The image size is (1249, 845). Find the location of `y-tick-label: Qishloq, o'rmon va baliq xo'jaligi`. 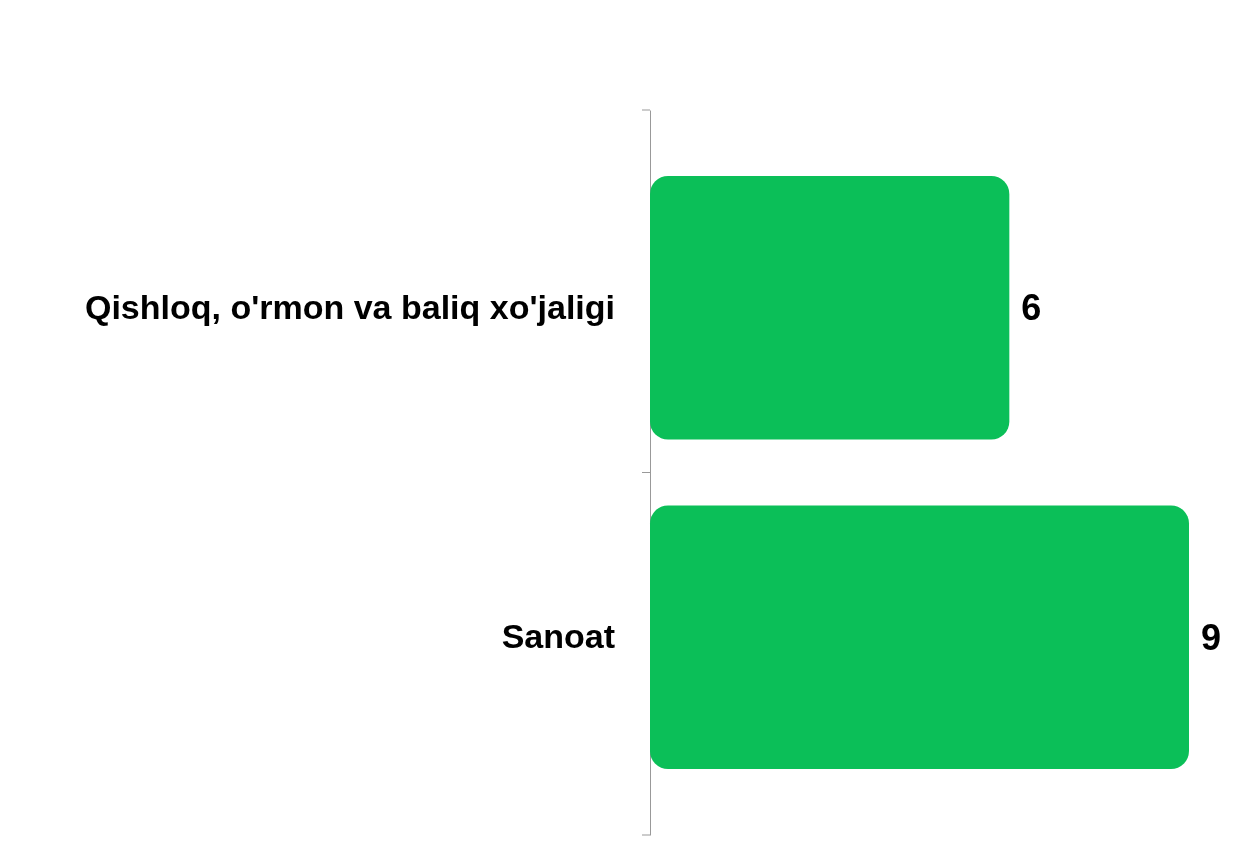

y-tick-label: Qishloq, o'rmon va baliq xo'jaligi is located at coordinates (349, 306).